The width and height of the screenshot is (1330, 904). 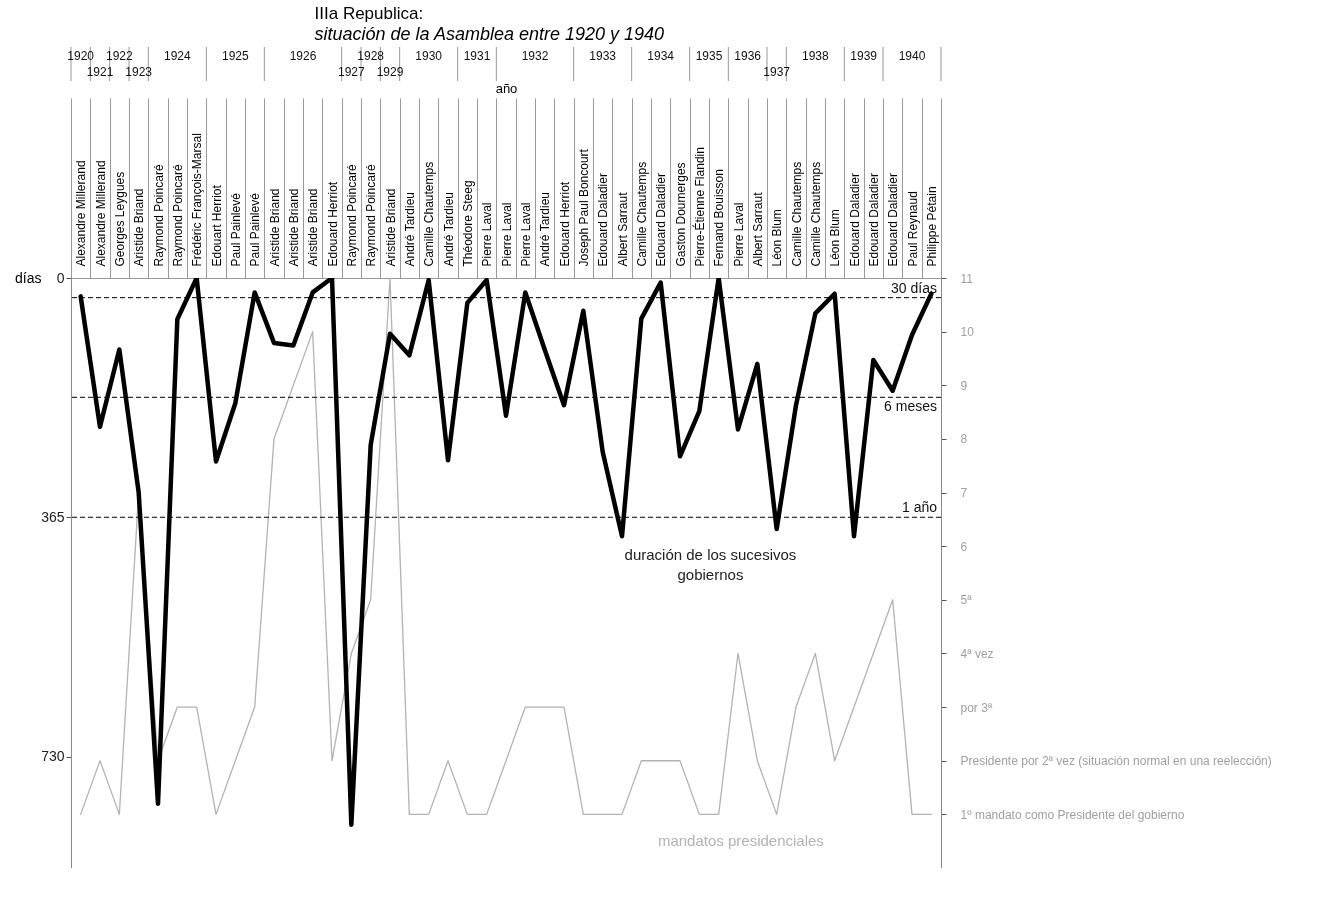 I want to click on text: 1934, so click(x=661, y=56).